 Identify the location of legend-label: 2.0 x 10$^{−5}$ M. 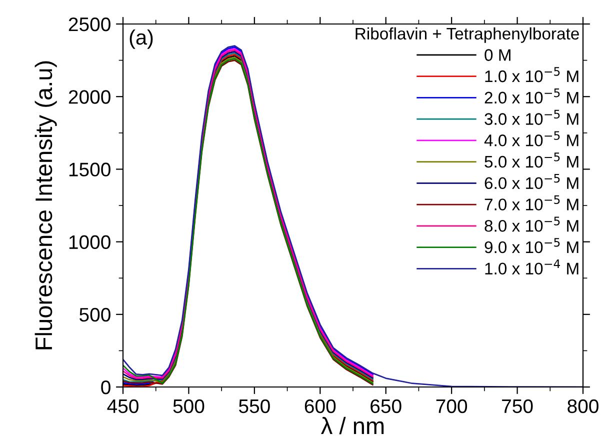
(531, 96).